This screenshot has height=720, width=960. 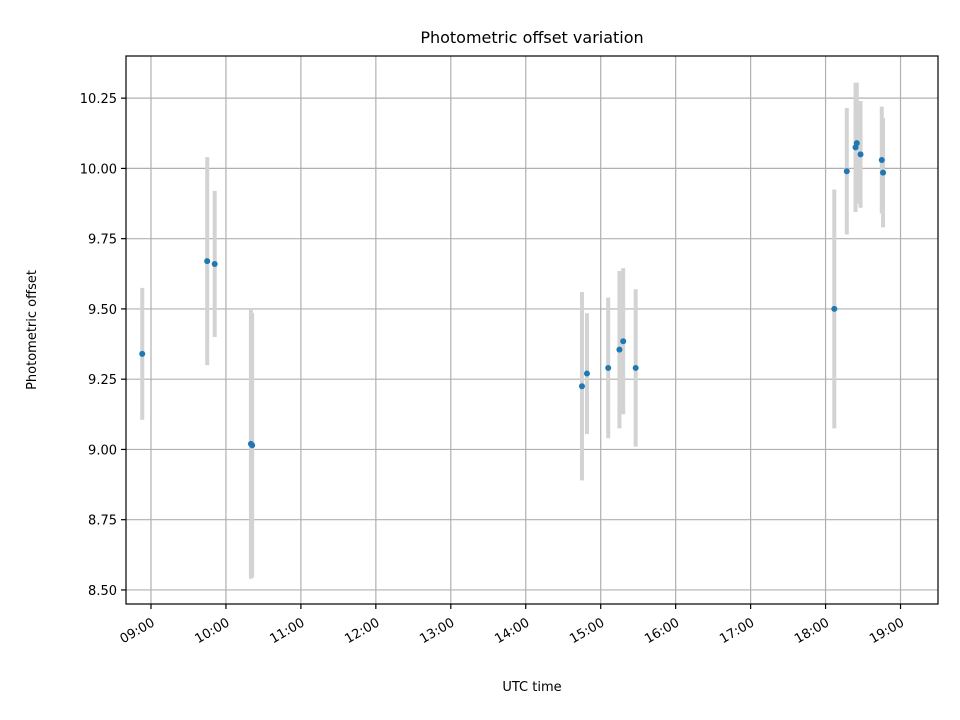 I want to click on y-tick-label: 10.25, so click(x=98, y=99).